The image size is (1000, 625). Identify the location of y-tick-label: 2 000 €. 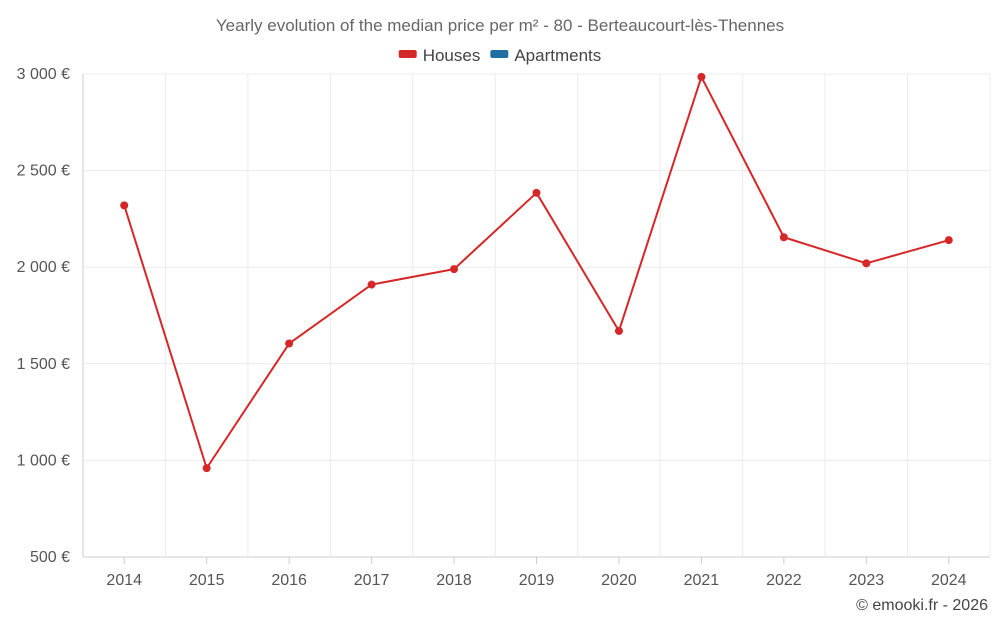
(43, 267).